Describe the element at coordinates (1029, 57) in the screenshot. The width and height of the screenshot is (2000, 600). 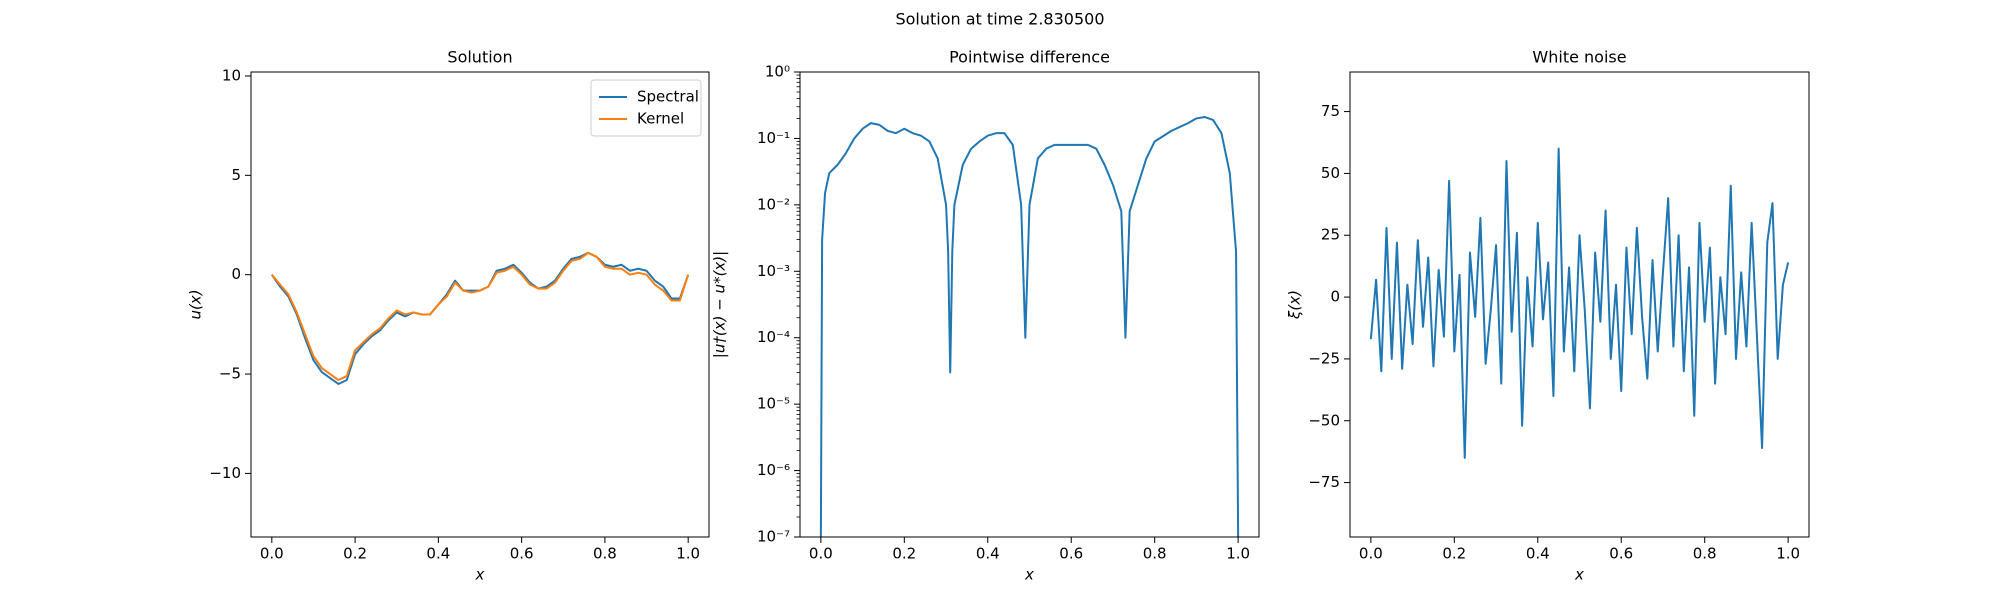
I see `axes-title: Pointwise difference` at that location.